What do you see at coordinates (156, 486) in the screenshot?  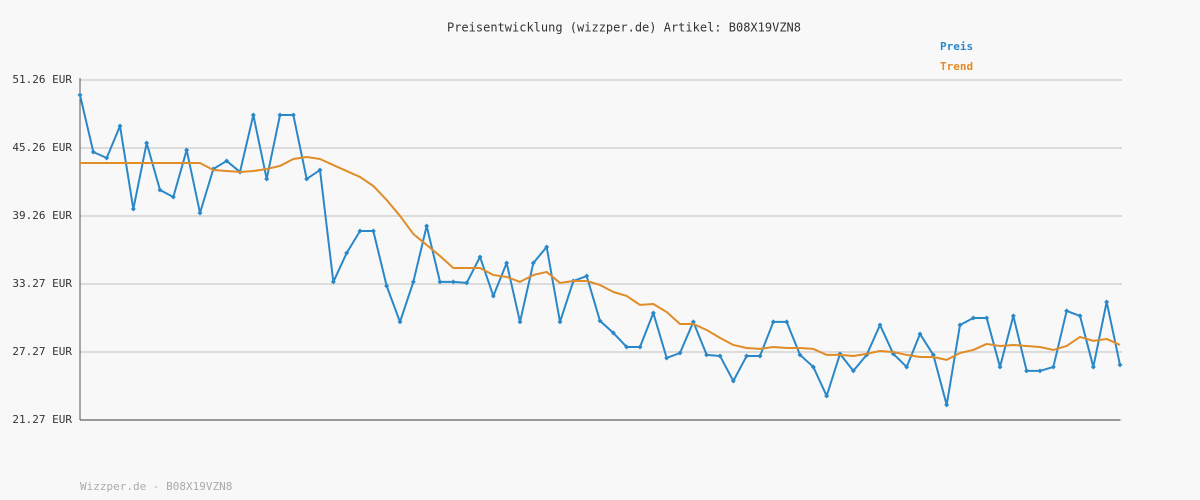 I see `footer: Wizzper.de - B08X19VZN8` at bounding box center [156, 486].